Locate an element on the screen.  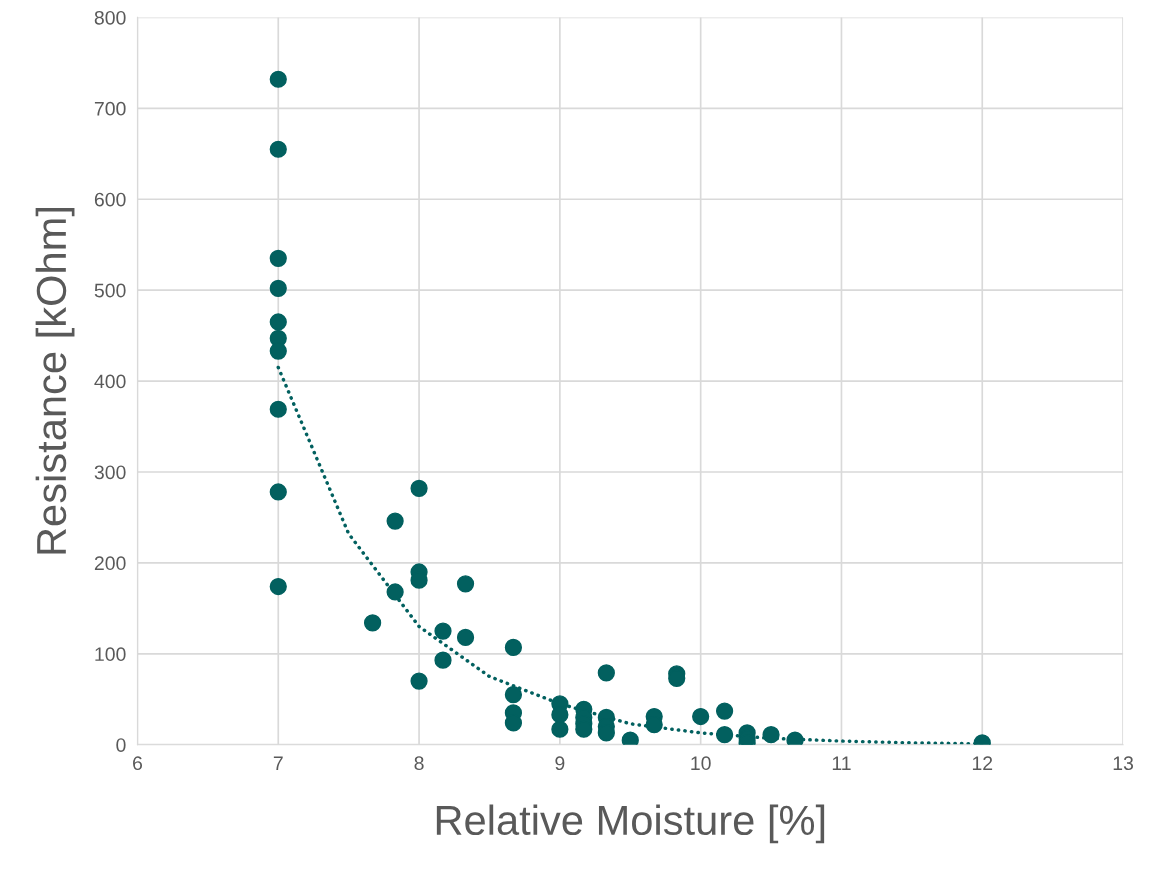
y-tick-label: 700 is located at coordinates (110, 108).